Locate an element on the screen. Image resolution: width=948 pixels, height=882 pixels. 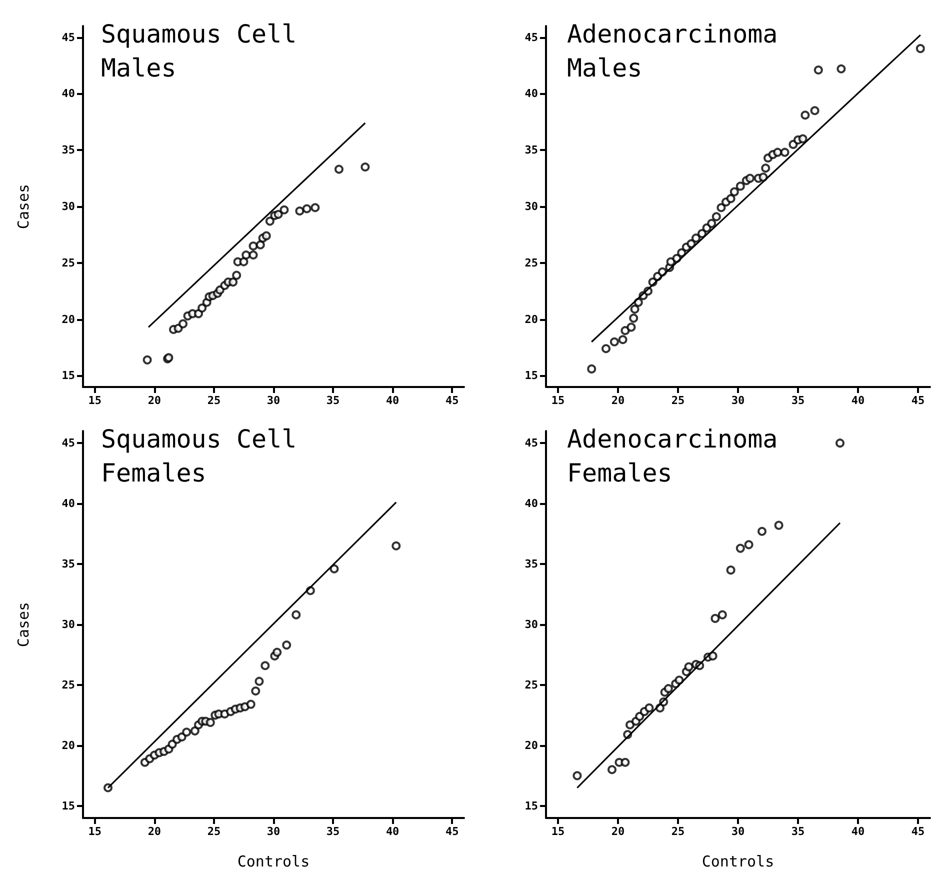
chart-title: Squamous Cell Males is located at coordinates (199, 51).